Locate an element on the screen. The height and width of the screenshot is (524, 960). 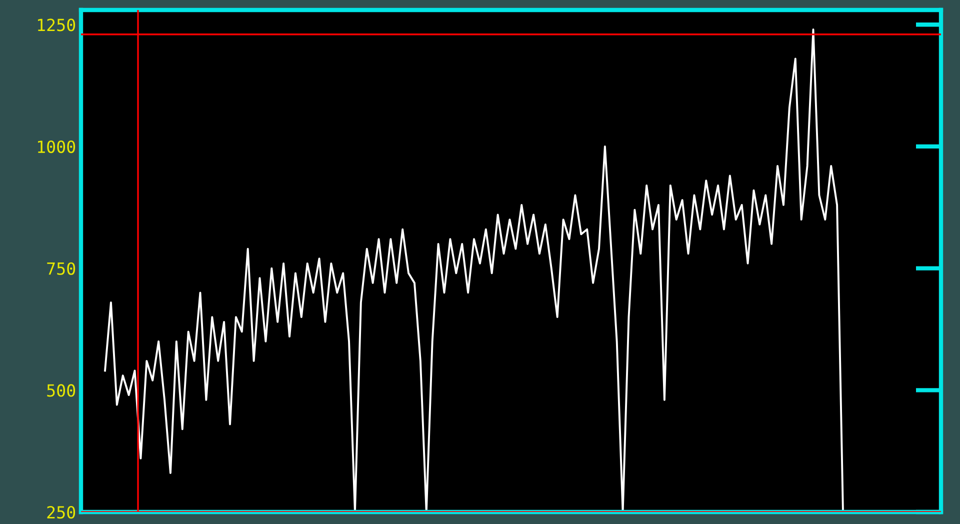
y-tick-label: 250 is located at coordinates (61, 512).